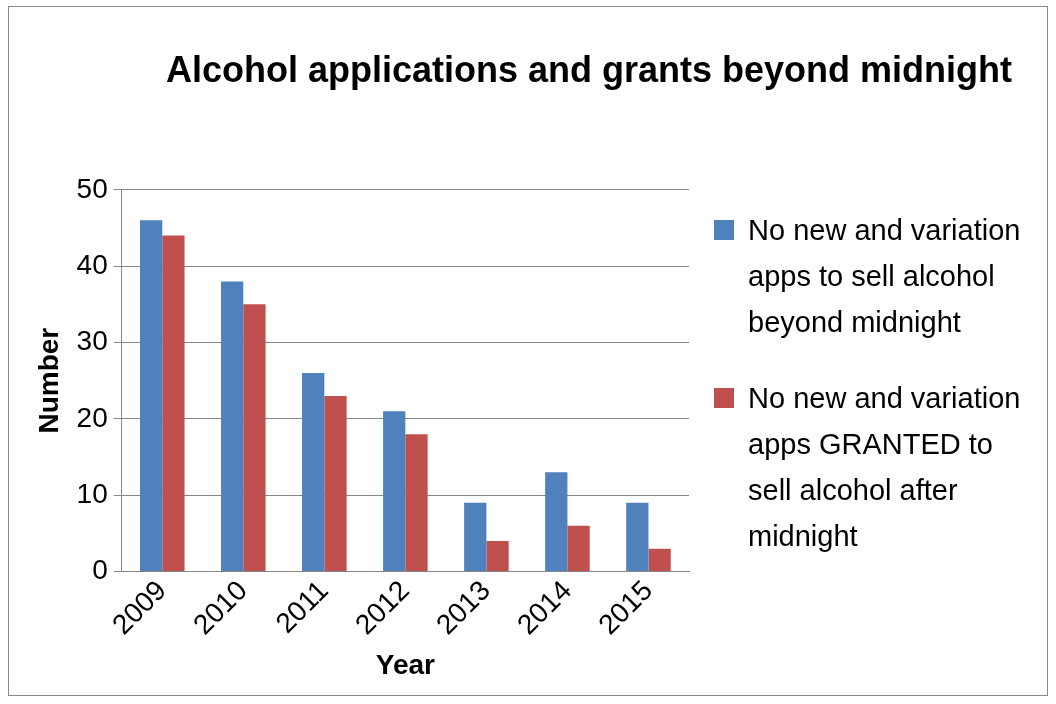 The width and height of the screenshot is (1056, 704). Describe the element at coordinates (885, 467) in the screenshot. I see `legend-label: No new and variation apps GRANTED to sell alcohol after midnight` at that location.